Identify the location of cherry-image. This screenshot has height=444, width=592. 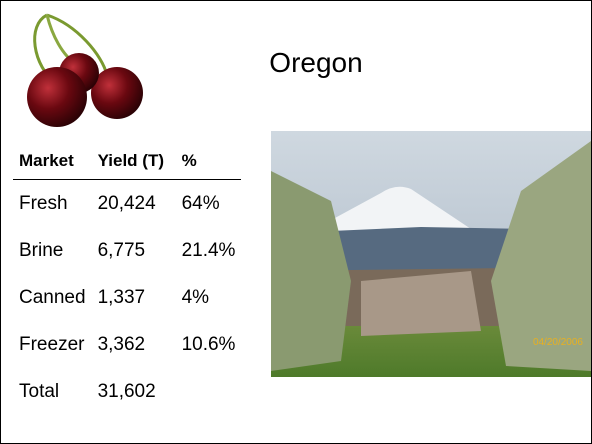
(85, 70).